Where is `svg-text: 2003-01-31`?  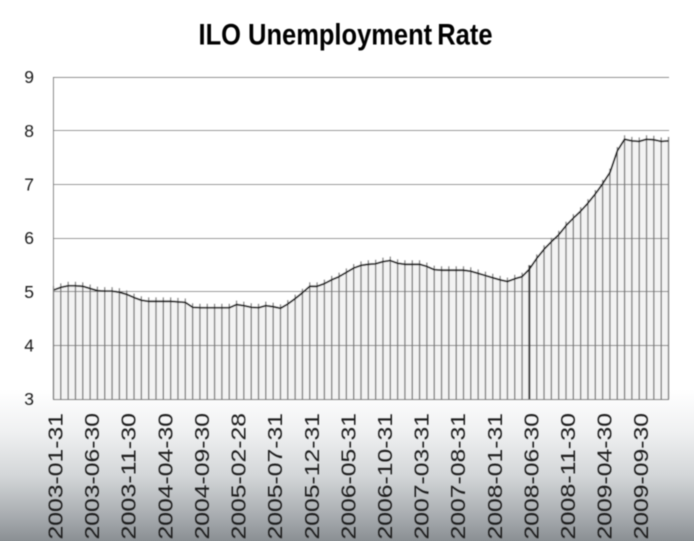 svg-text: 2003-01-31 is located at coordinates (57, 476).